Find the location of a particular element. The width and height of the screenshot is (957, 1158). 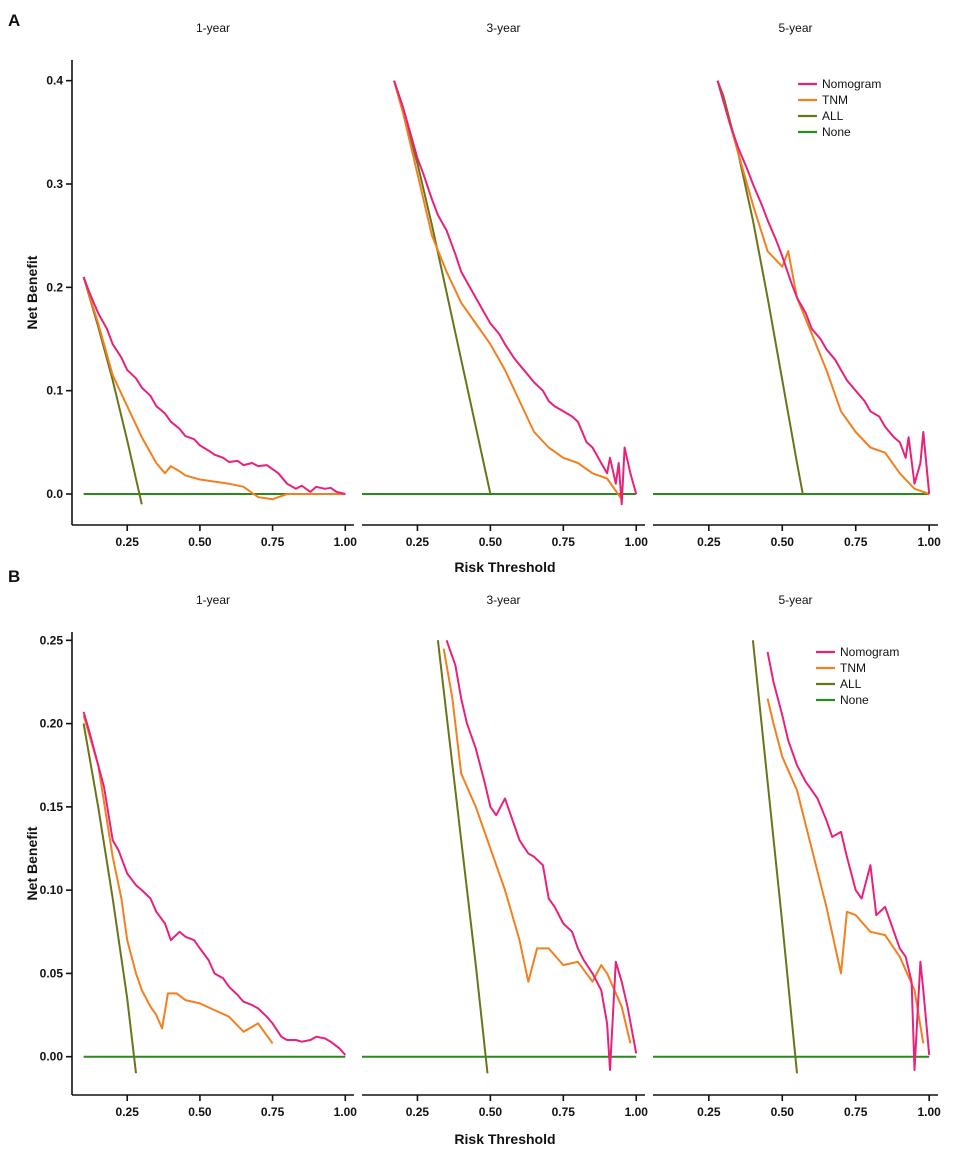

y-tick-label: 0.0 is located at coordinates (54, 494).